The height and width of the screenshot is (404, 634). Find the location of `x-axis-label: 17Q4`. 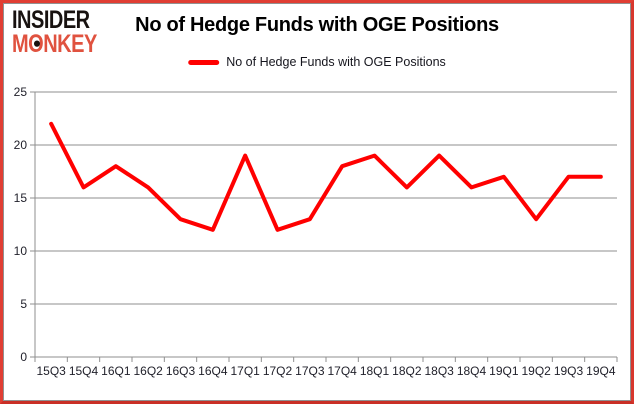

x-axis-label: 17Q4 is located at coordinates (342, 371).